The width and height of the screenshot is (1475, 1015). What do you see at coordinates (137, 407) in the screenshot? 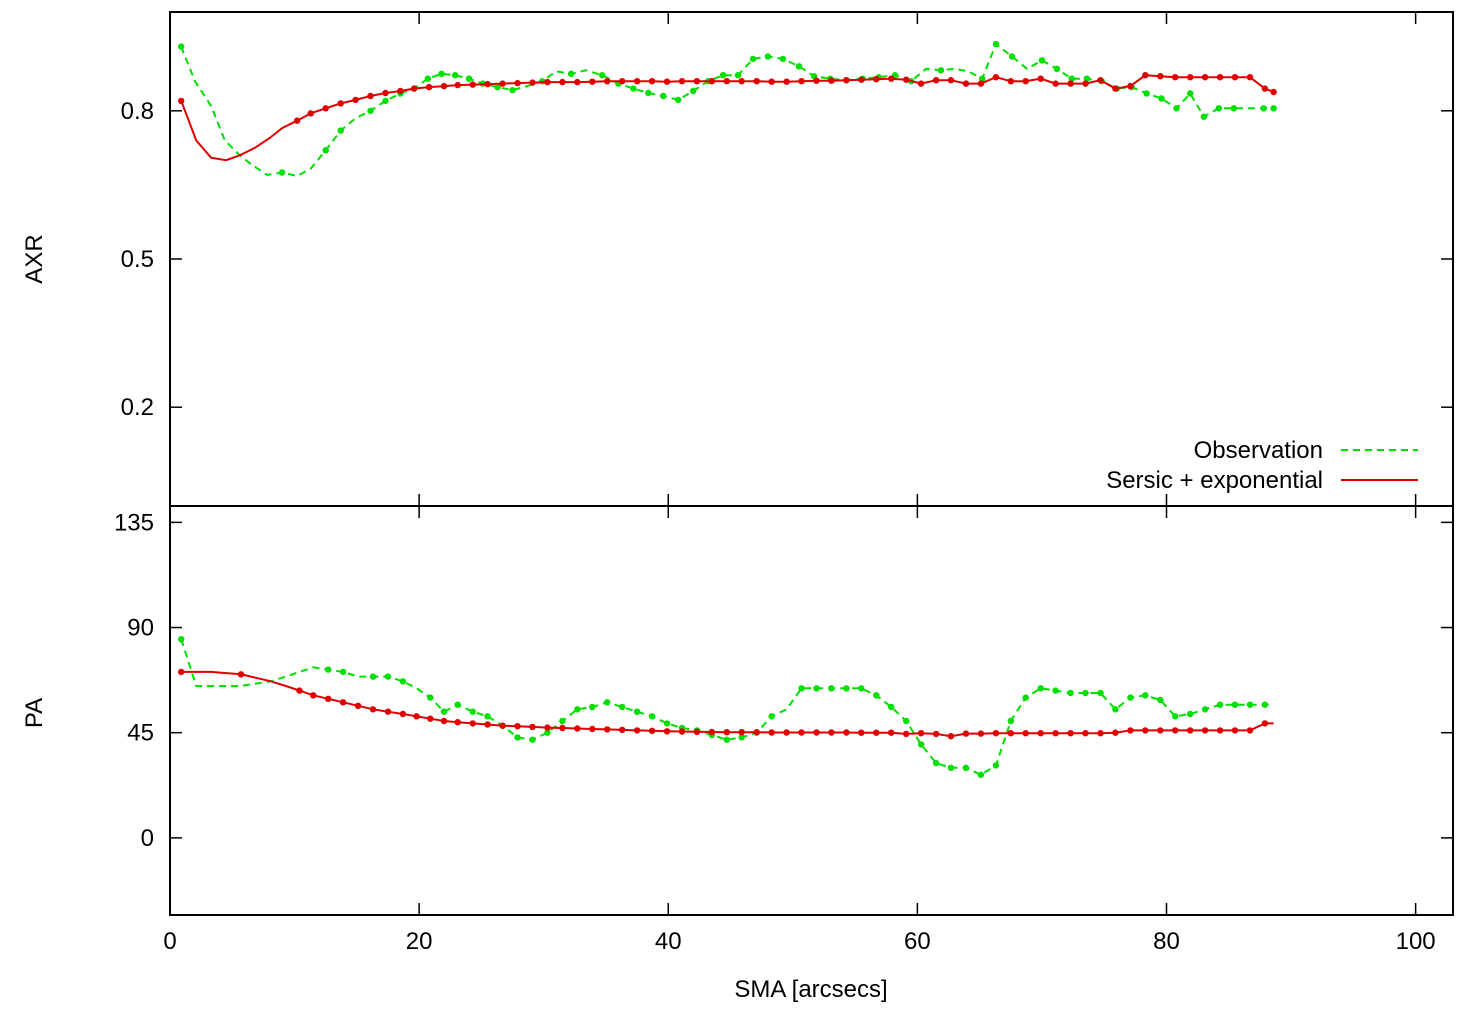
I see `axr-ytick-label: 0.2` at bounding box center [137, 407].